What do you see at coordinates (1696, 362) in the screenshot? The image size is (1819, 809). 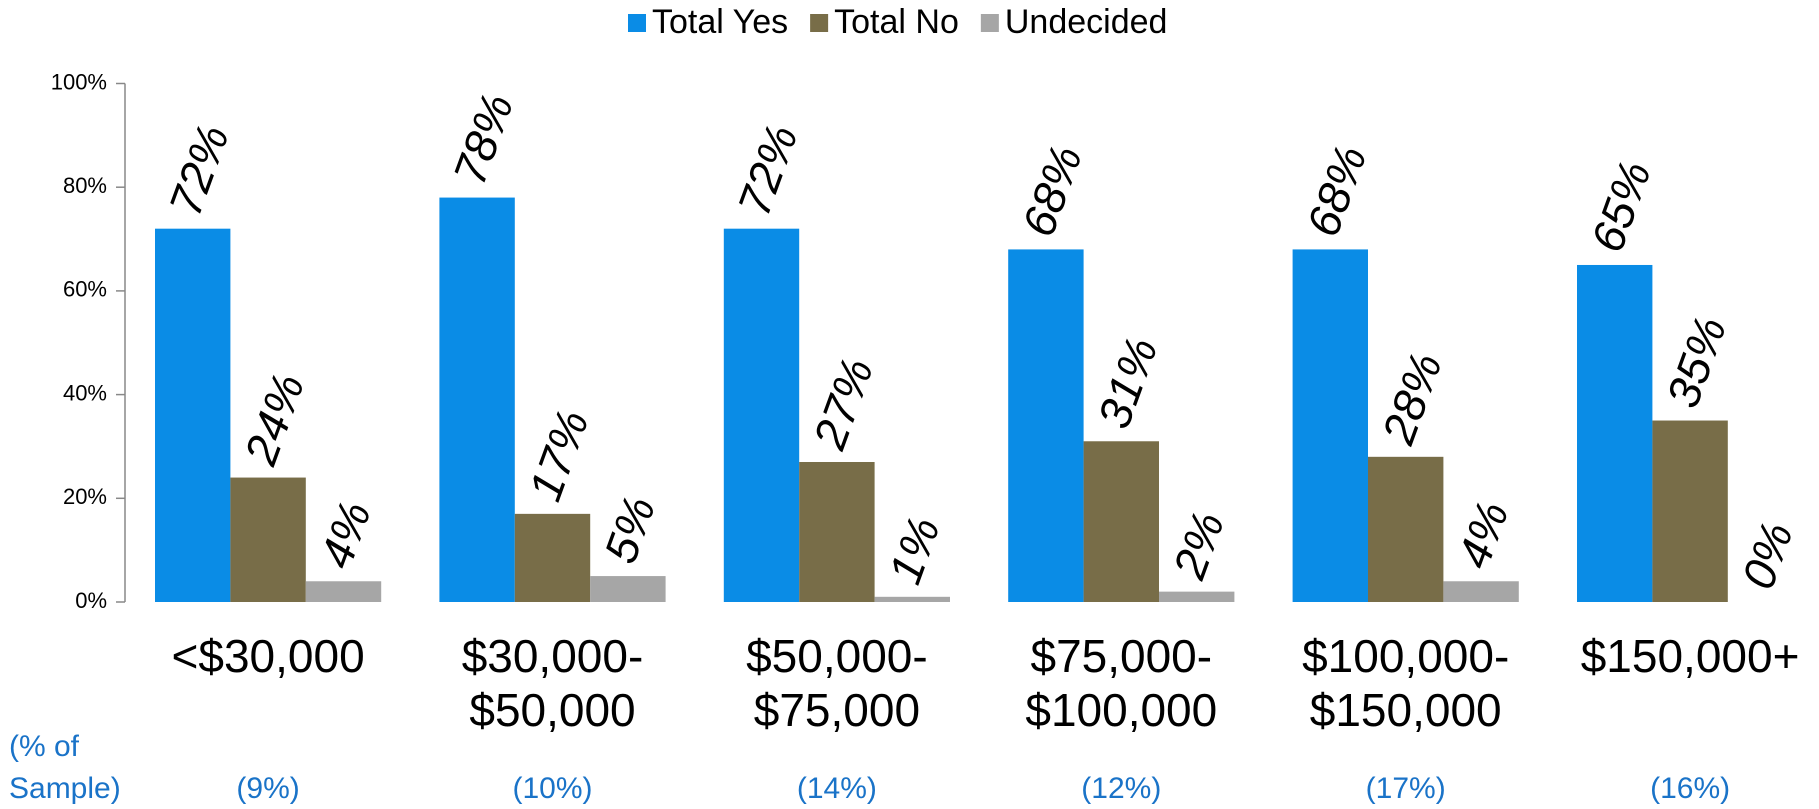 I see `value-label: 35%` at bounding box center [1696, 362].